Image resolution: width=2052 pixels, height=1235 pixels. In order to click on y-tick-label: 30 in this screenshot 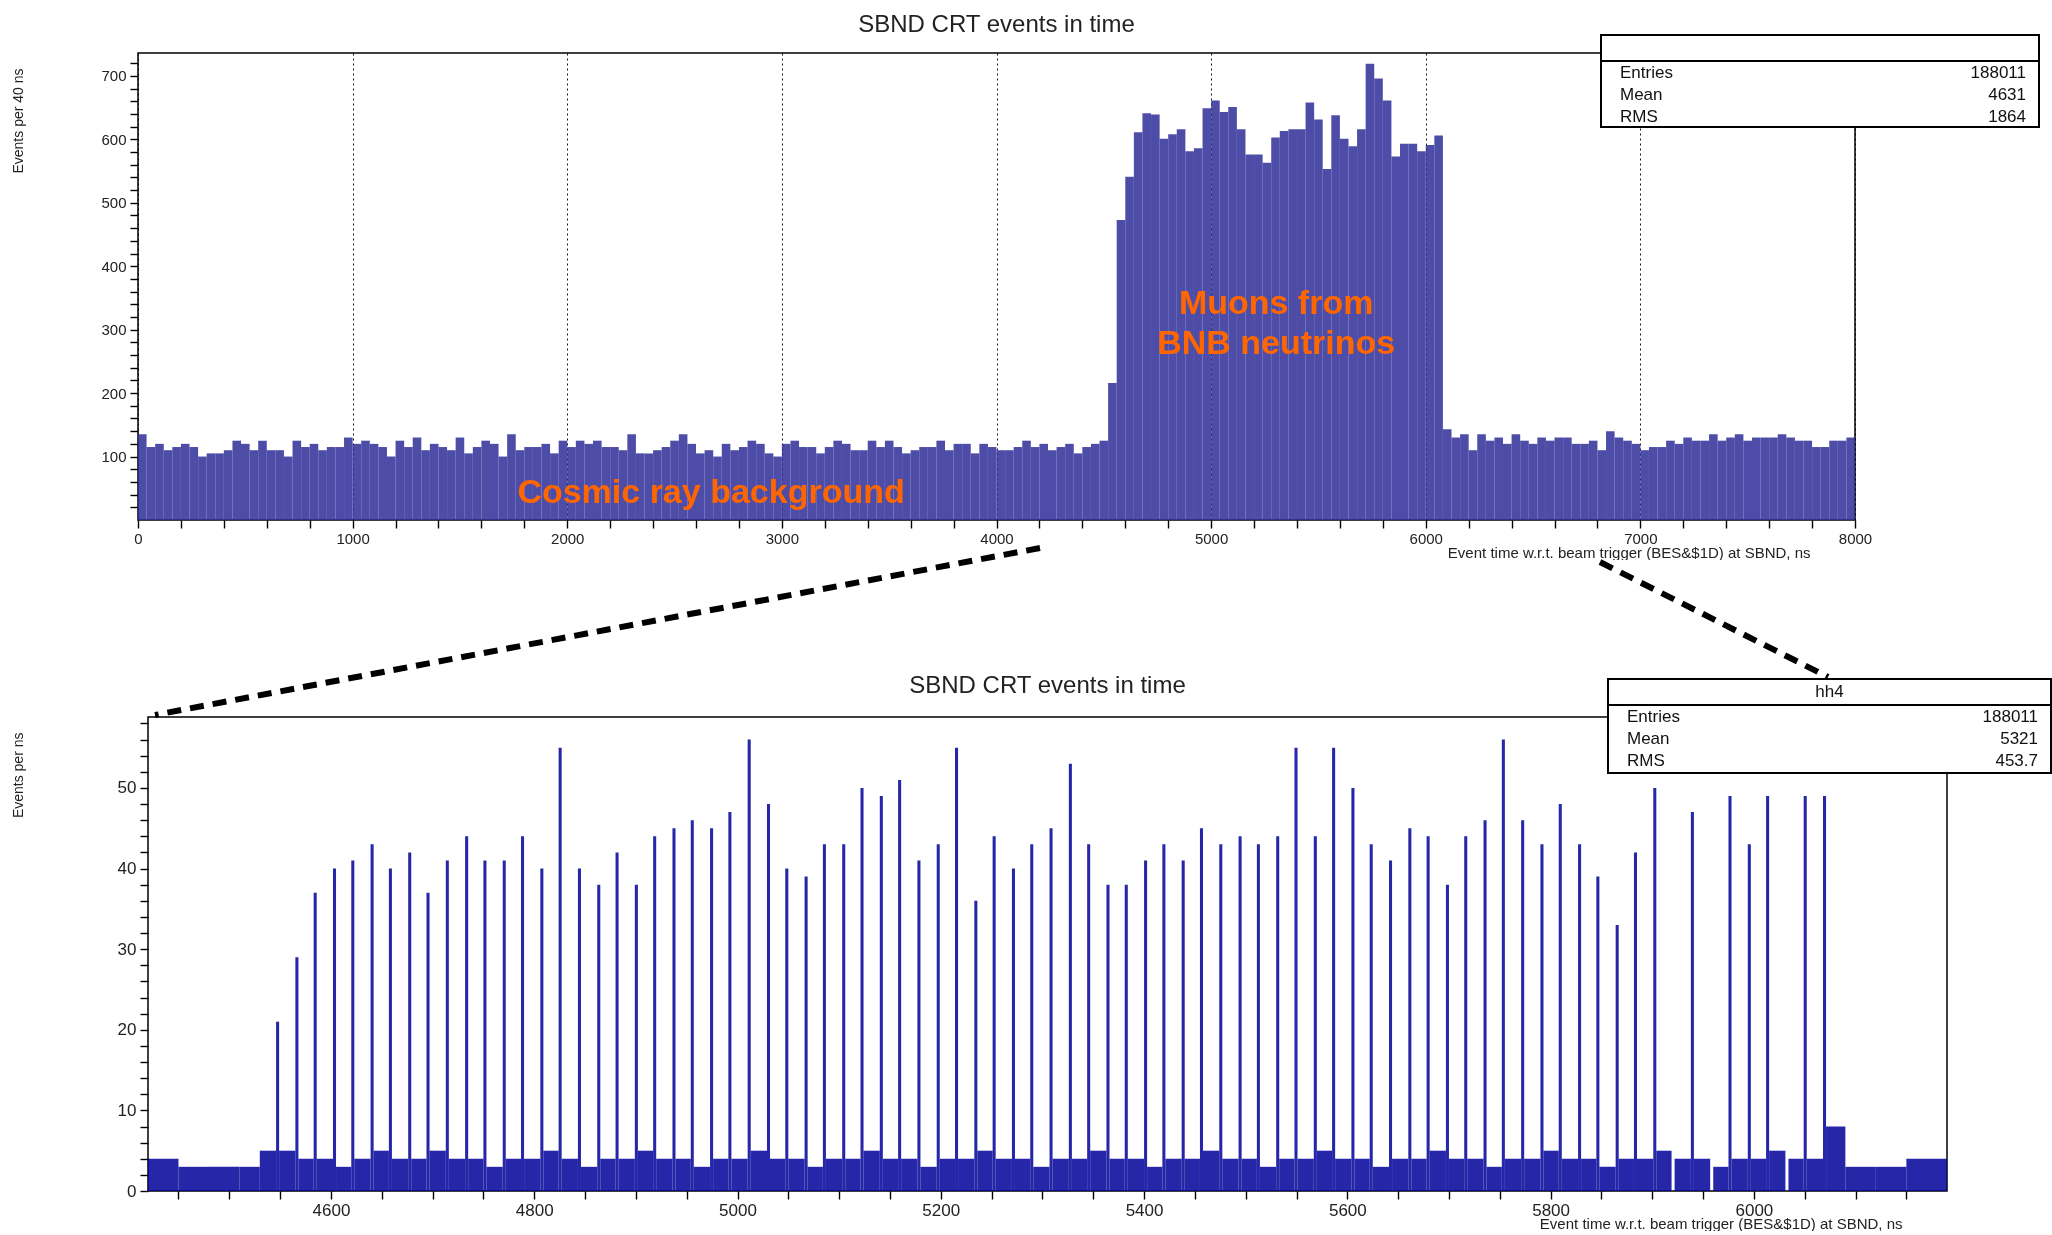, I will do `click(127, 949)`.